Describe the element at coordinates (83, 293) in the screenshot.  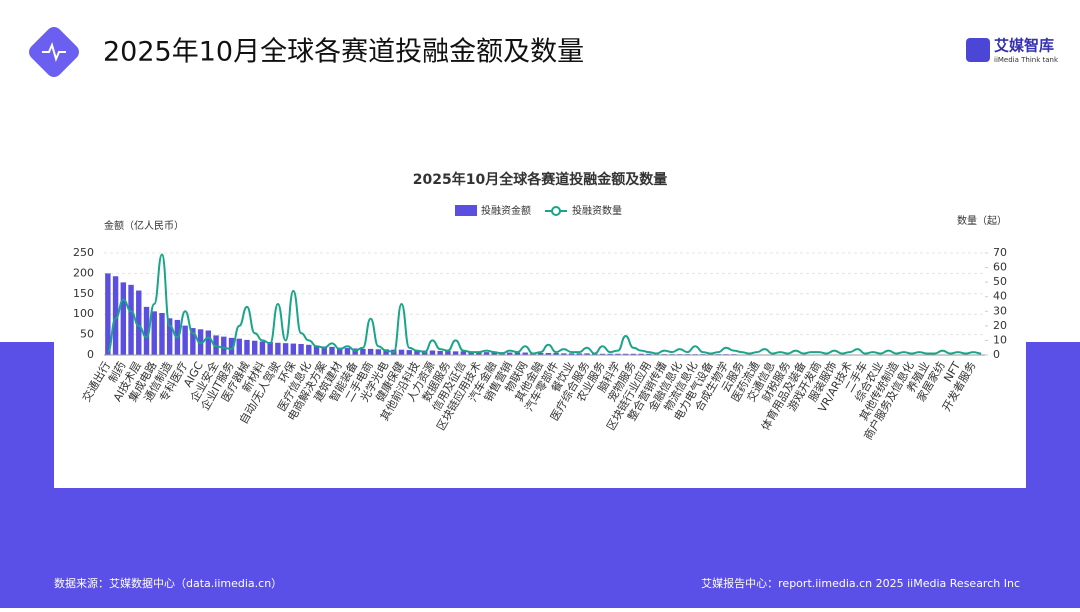
I see `y-tick-label: 150` at that location.